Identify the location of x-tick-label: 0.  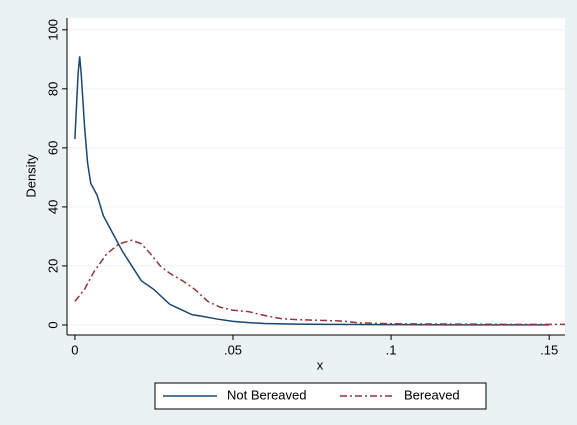
(74, 349).